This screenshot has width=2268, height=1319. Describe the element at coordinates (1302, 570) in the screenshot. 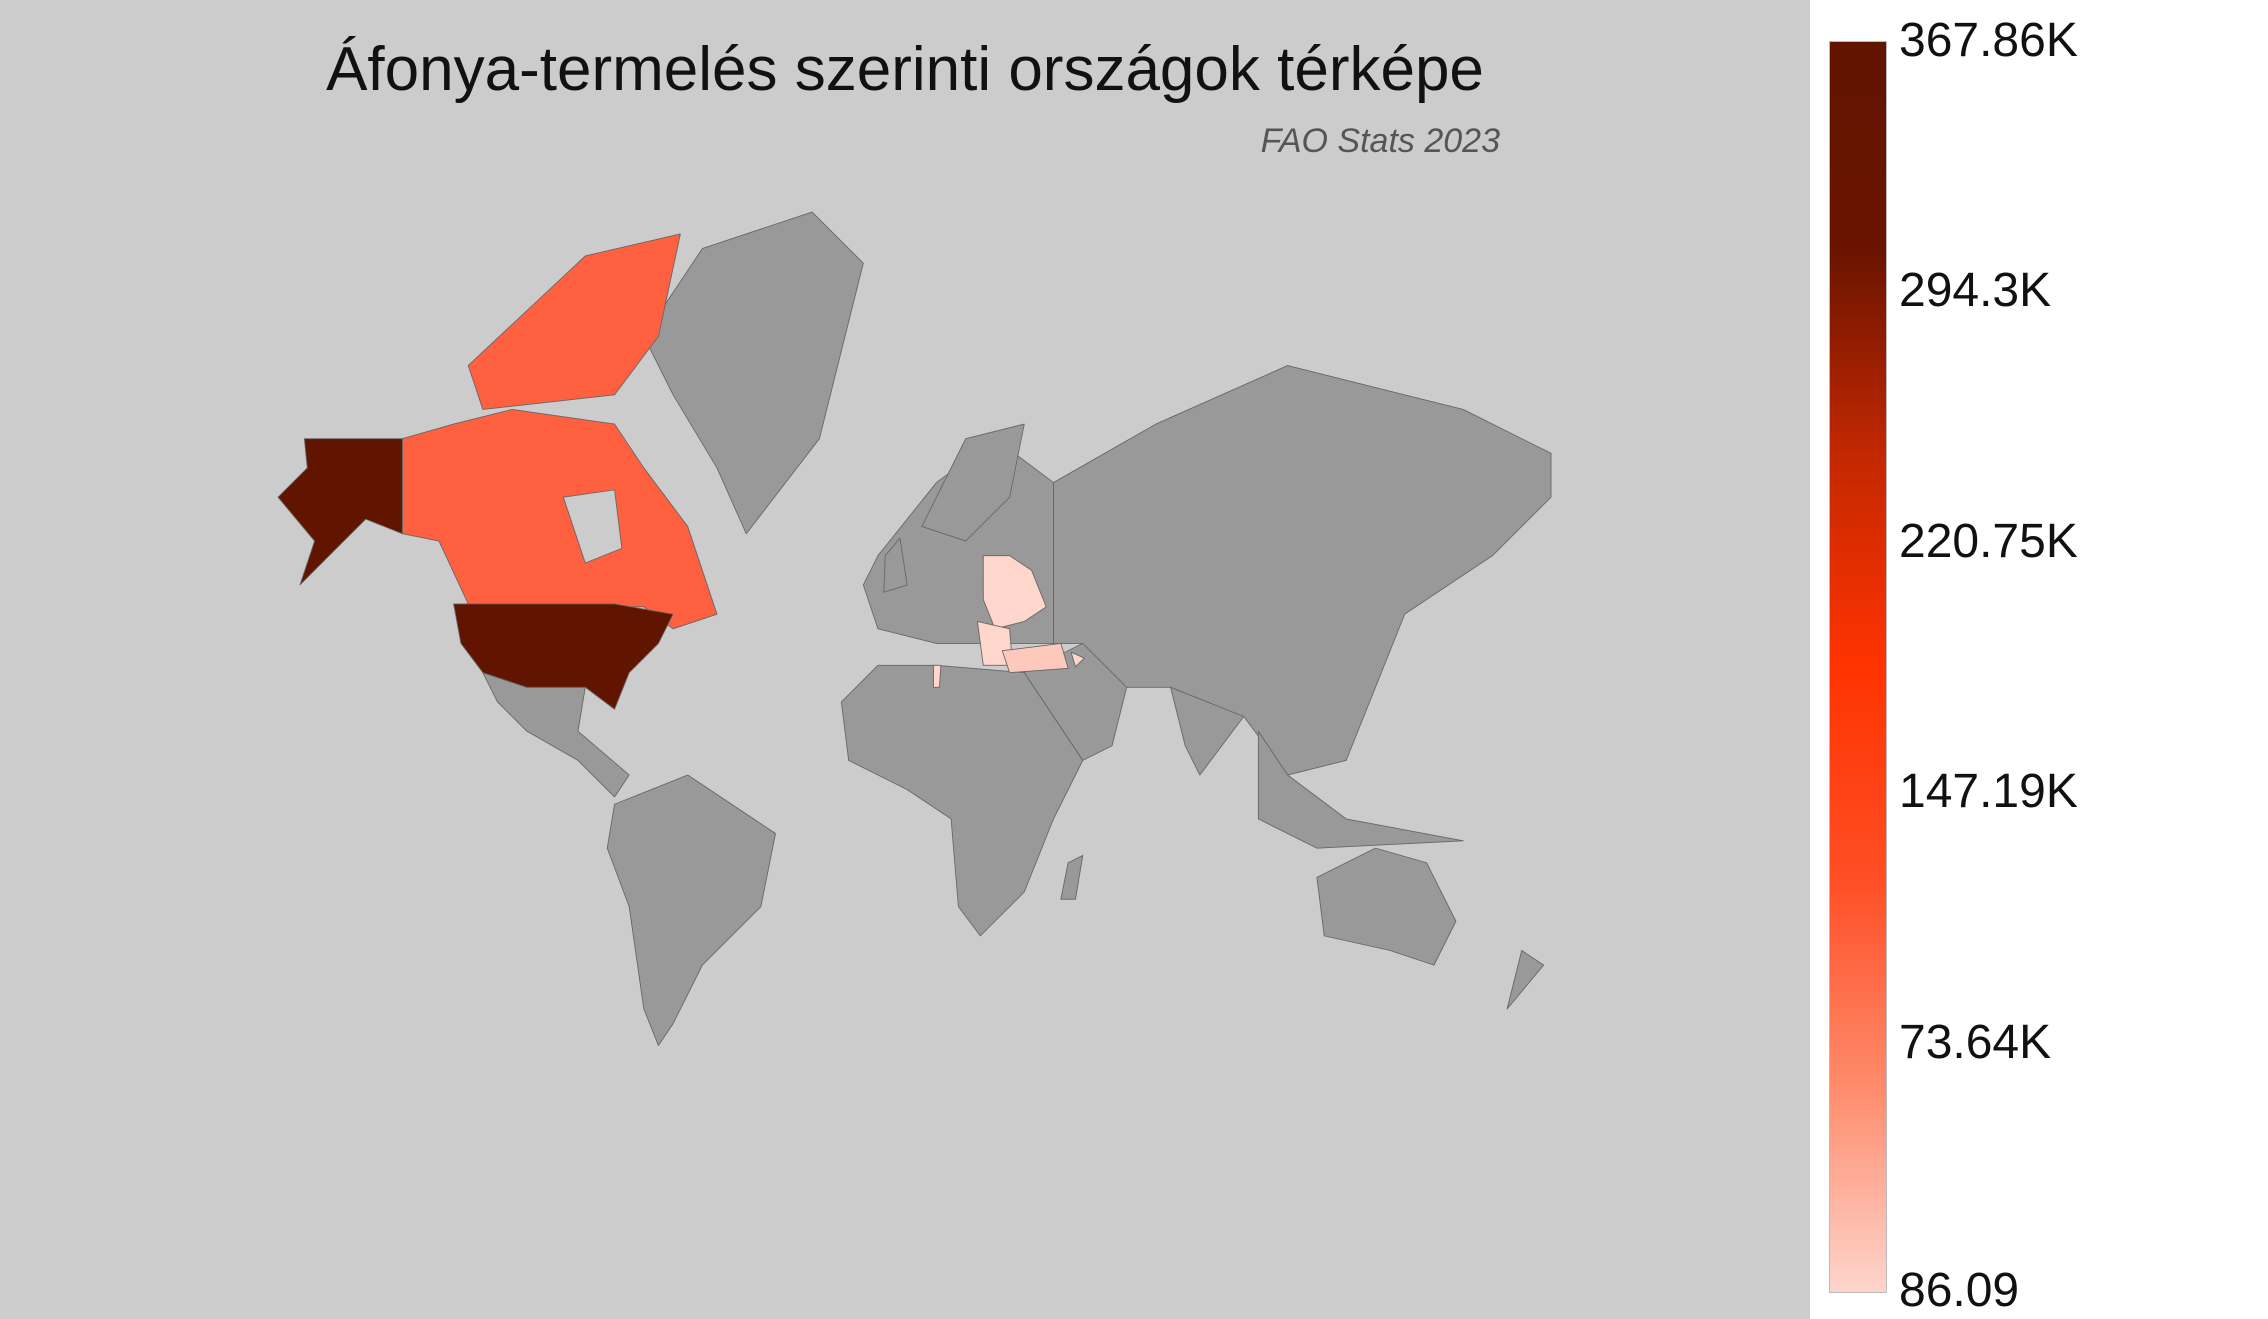

I see `russia-asia` at that location.